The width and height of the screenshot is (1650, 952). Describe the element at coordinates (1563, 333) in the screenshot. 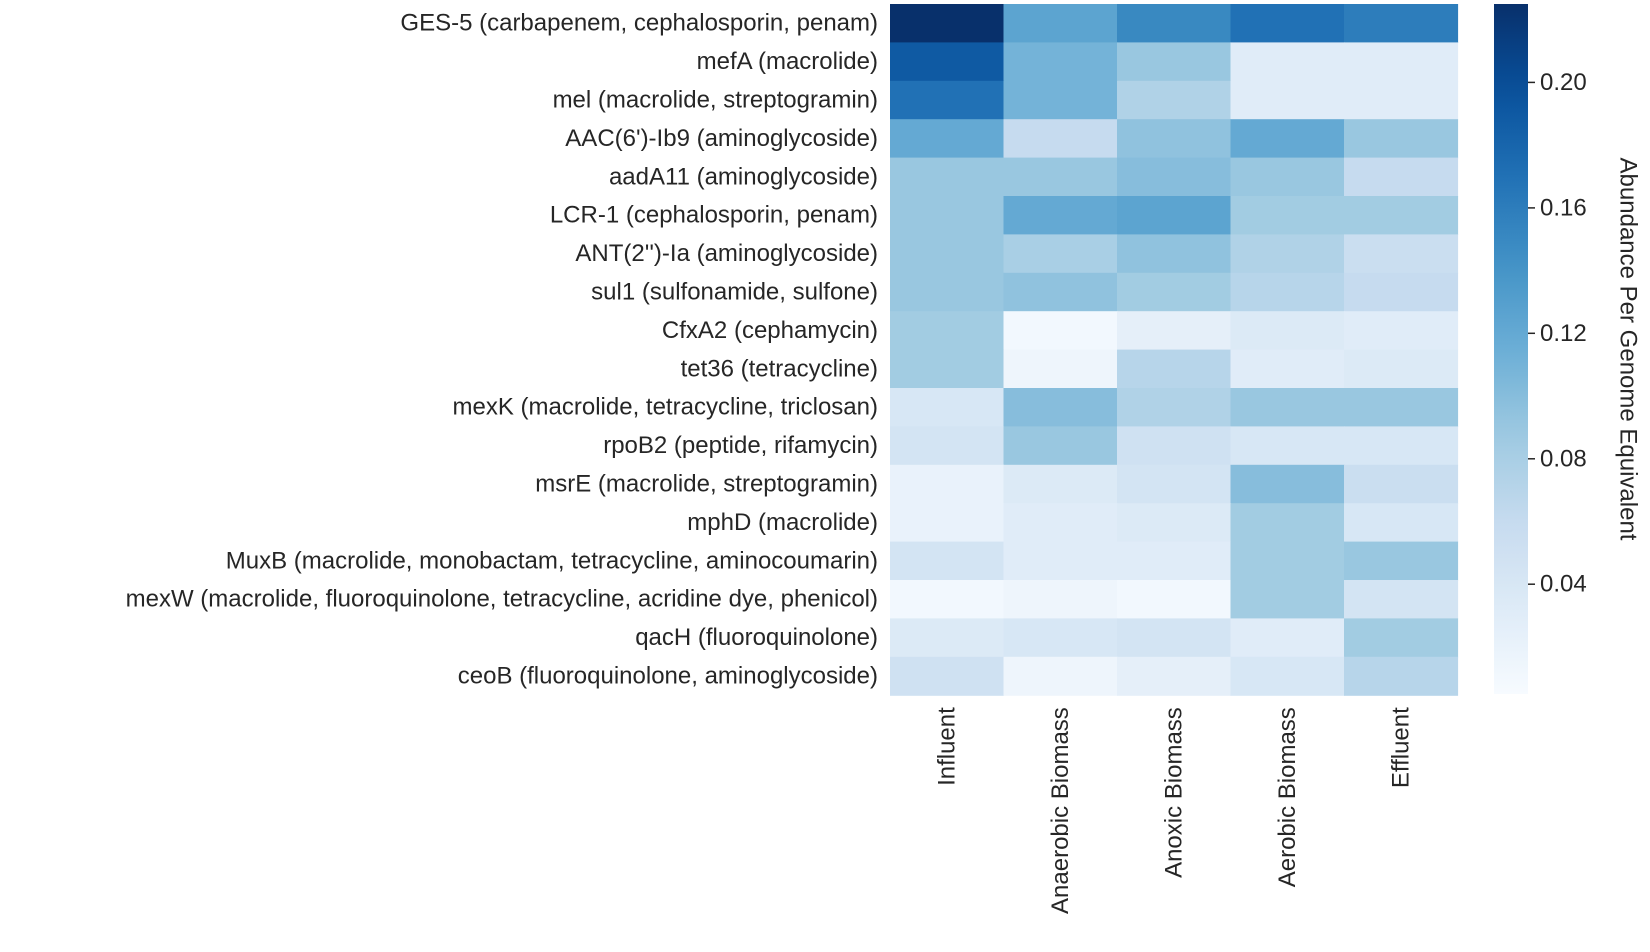

I see `colorbar-tick-label: 0.12` at that location.